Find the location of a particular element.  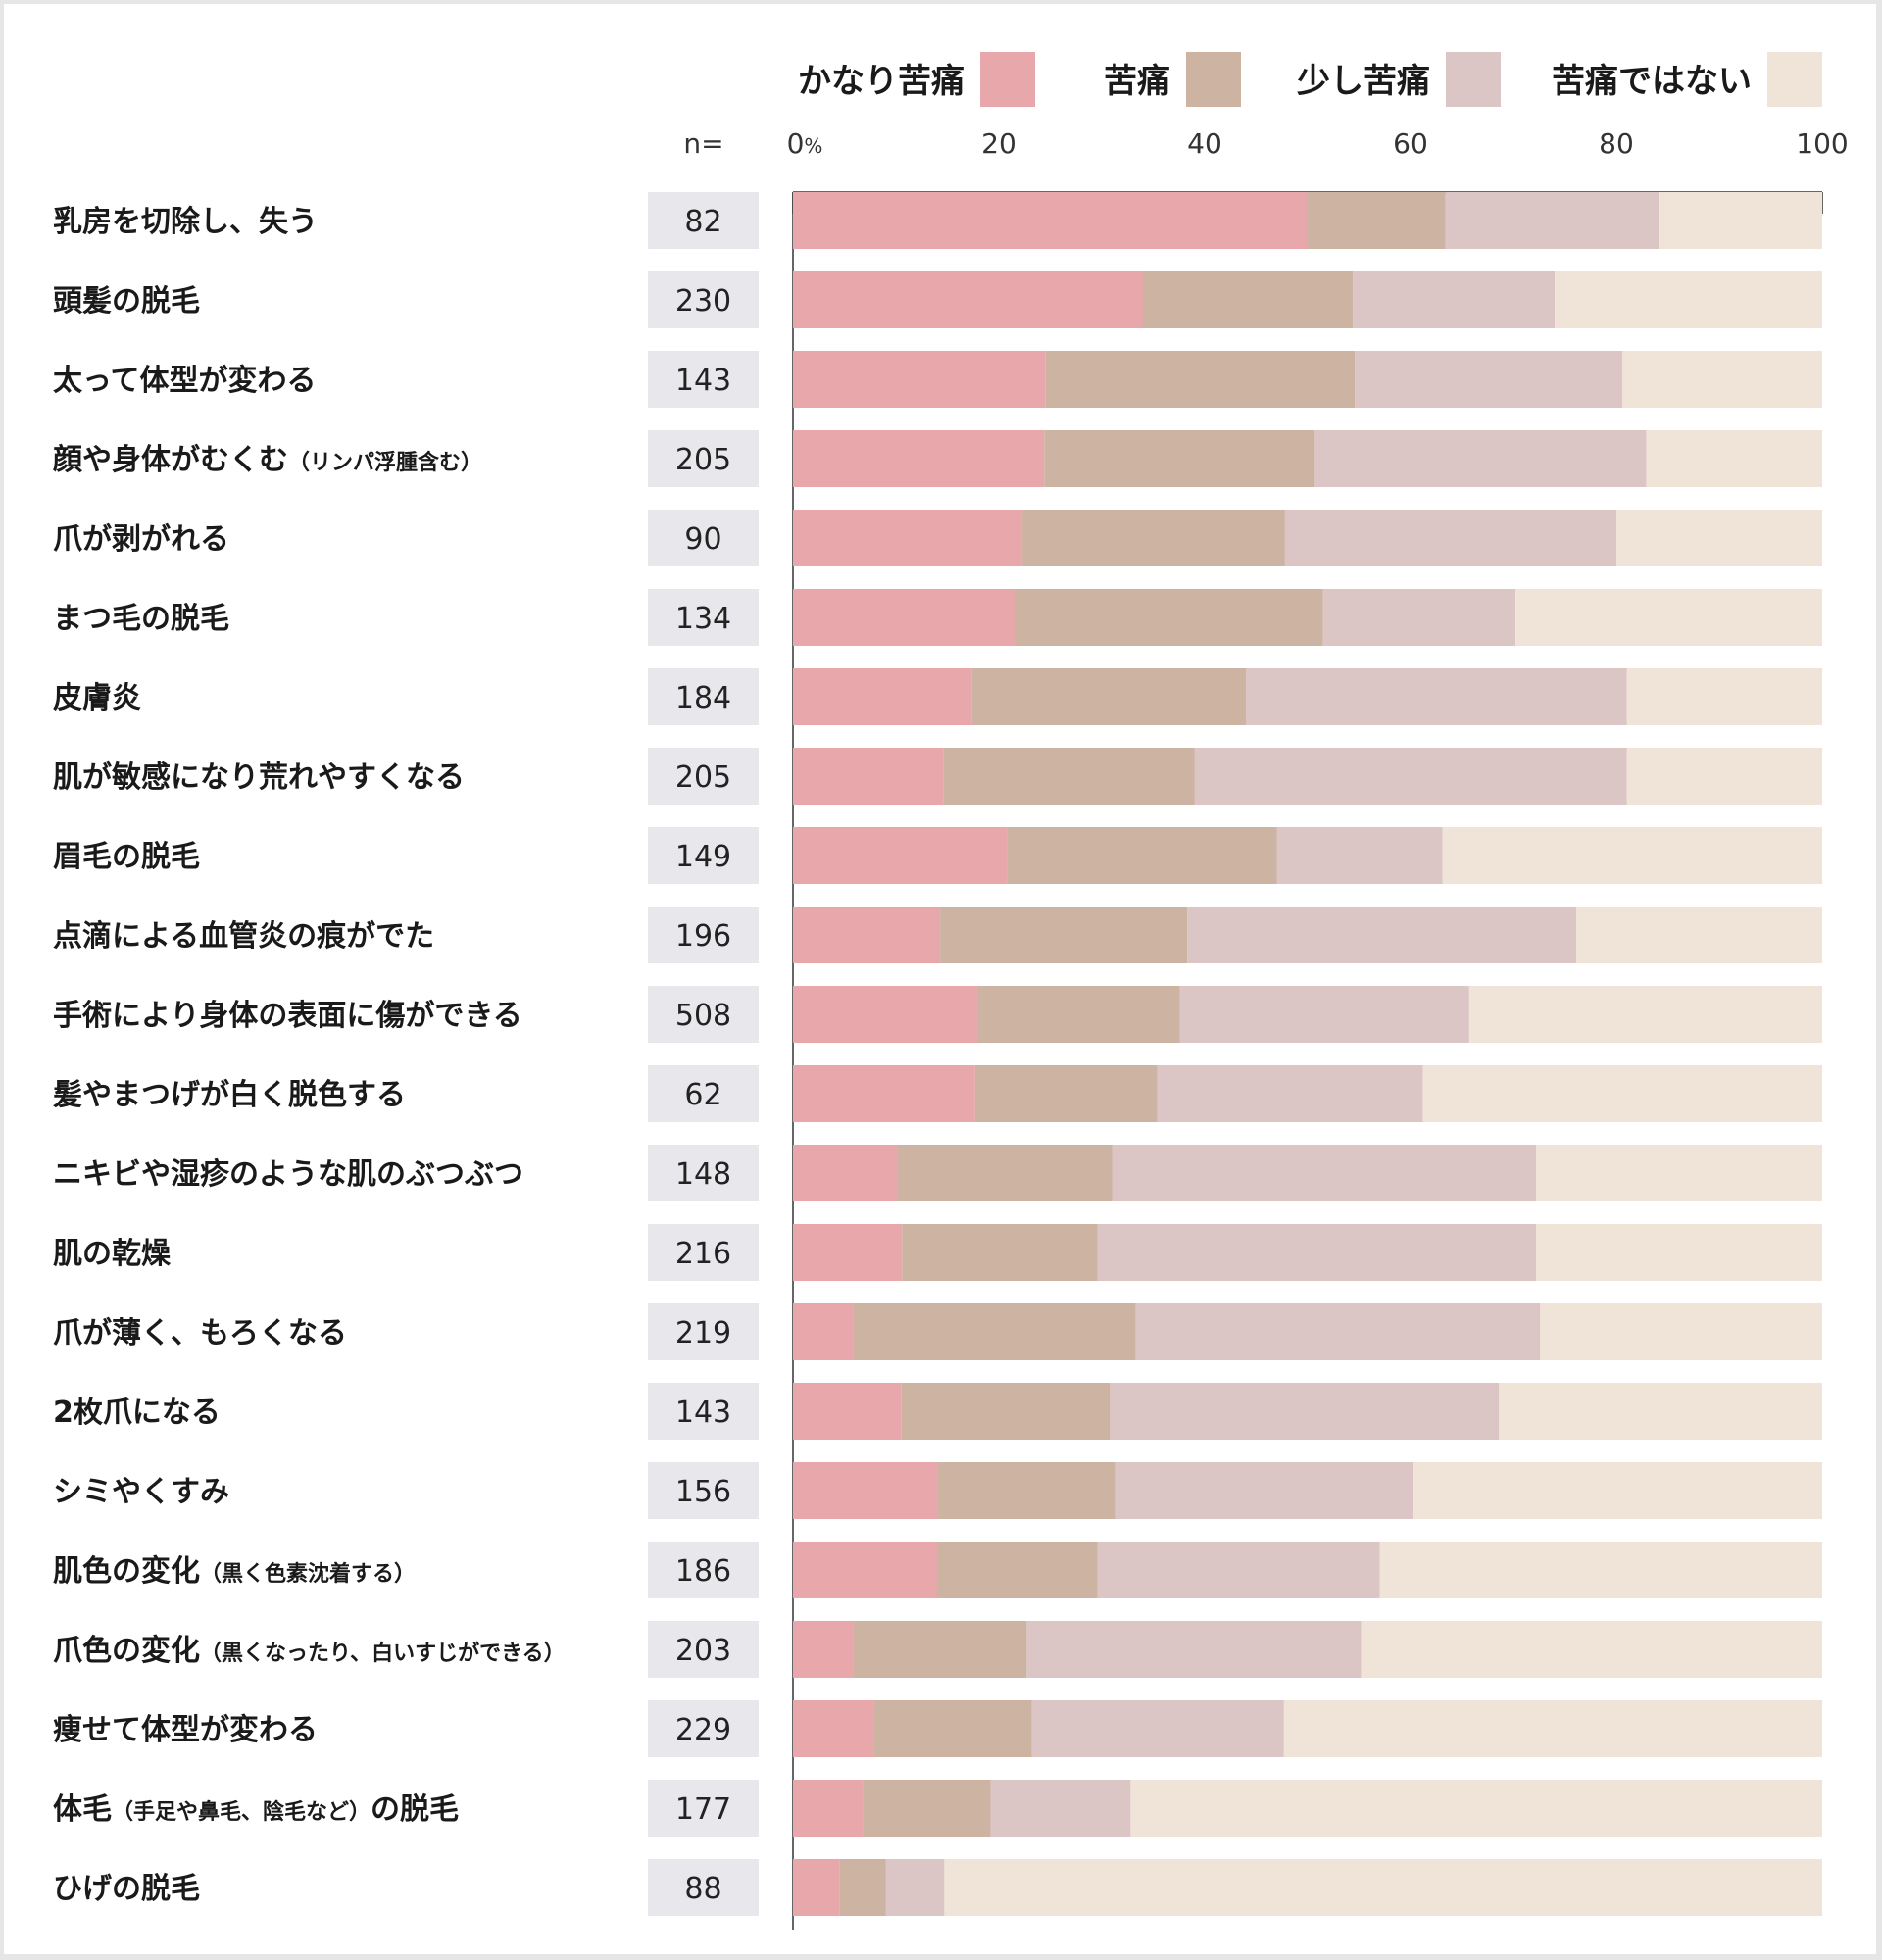

row-label: 顔や身体がむくむ（リンパ浮腫含む） is located at coordinates (268, 460).